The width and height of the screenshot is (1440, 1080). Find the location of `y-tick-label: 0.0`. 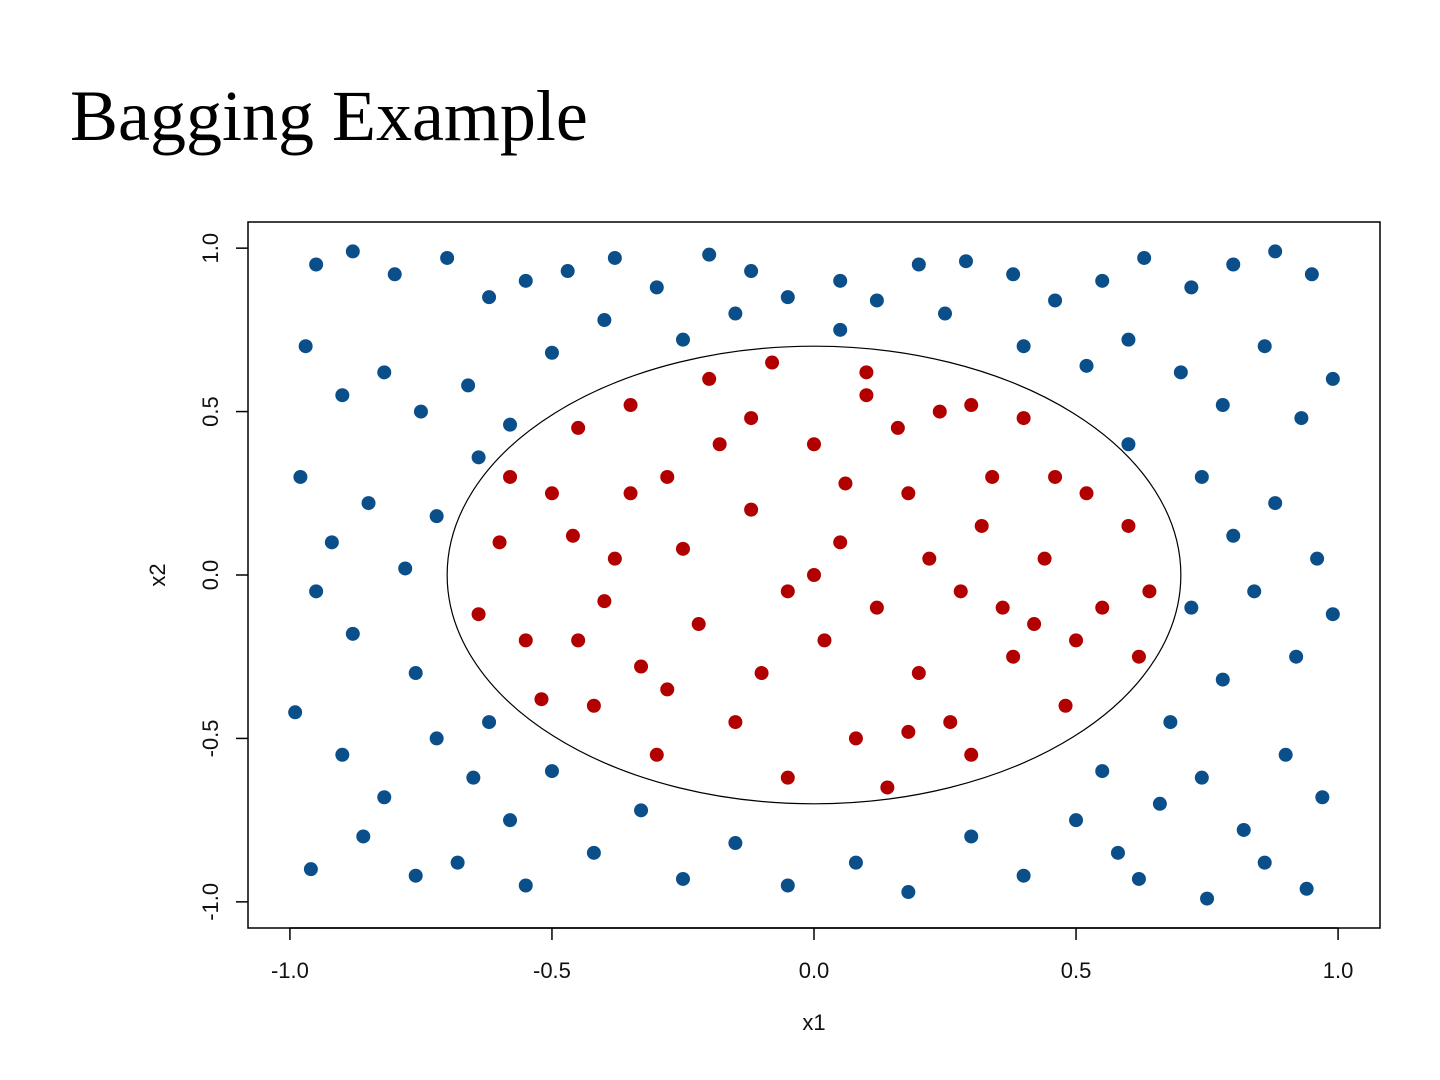

y-tick-label: 0.0 is located at coordinates (210, 575).